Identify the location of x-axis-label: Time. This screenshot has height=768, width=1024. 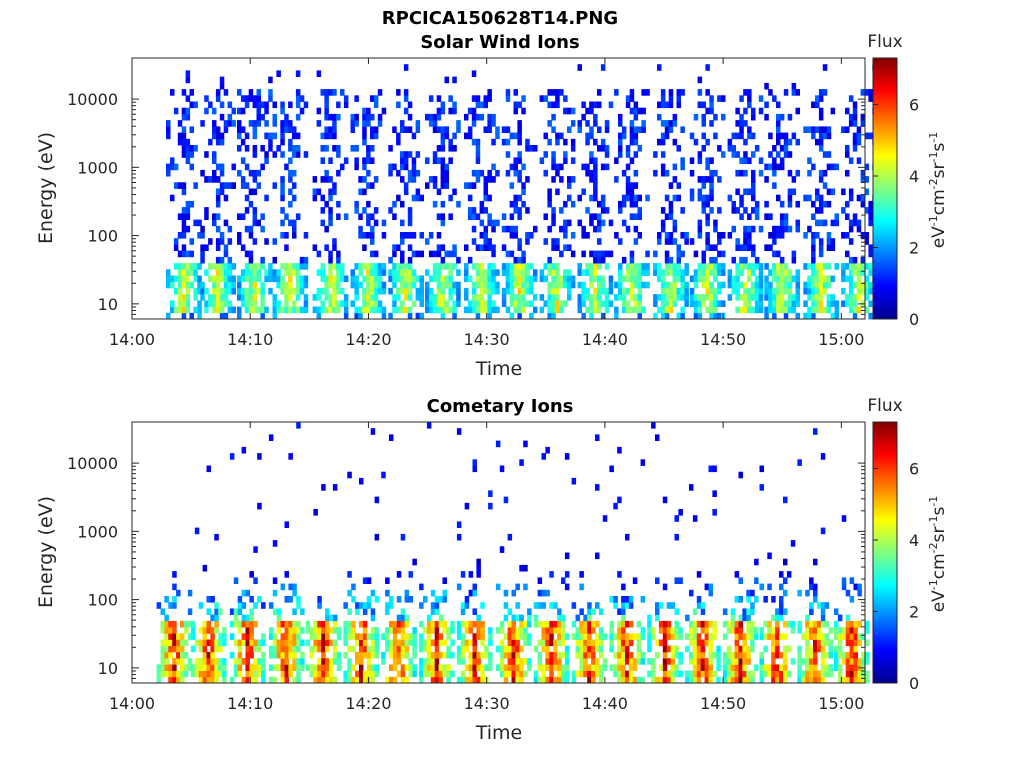
(499, 369).